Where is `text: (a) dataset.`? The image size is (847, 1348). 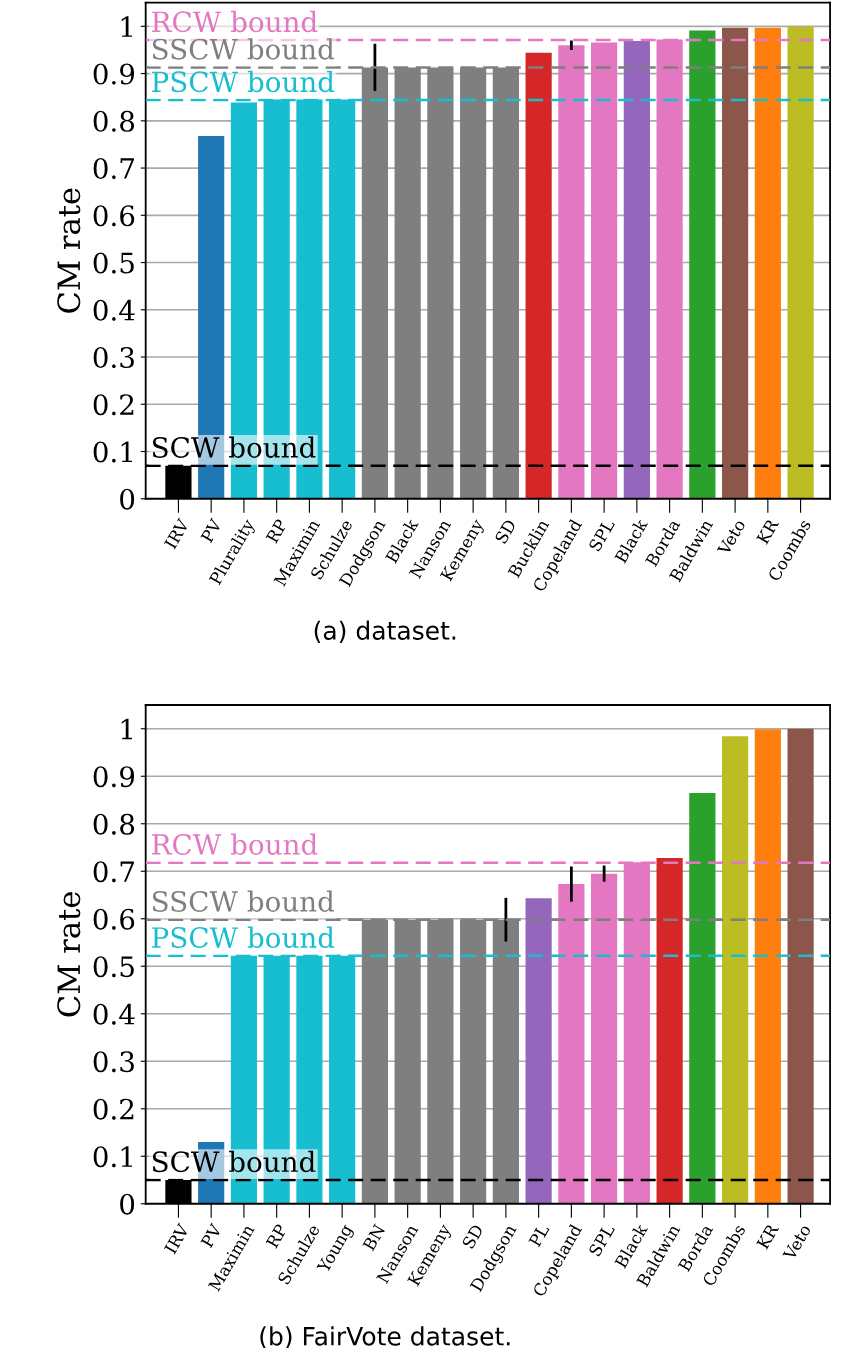
text: (a) dataset. is located at coordinates (385, 631).